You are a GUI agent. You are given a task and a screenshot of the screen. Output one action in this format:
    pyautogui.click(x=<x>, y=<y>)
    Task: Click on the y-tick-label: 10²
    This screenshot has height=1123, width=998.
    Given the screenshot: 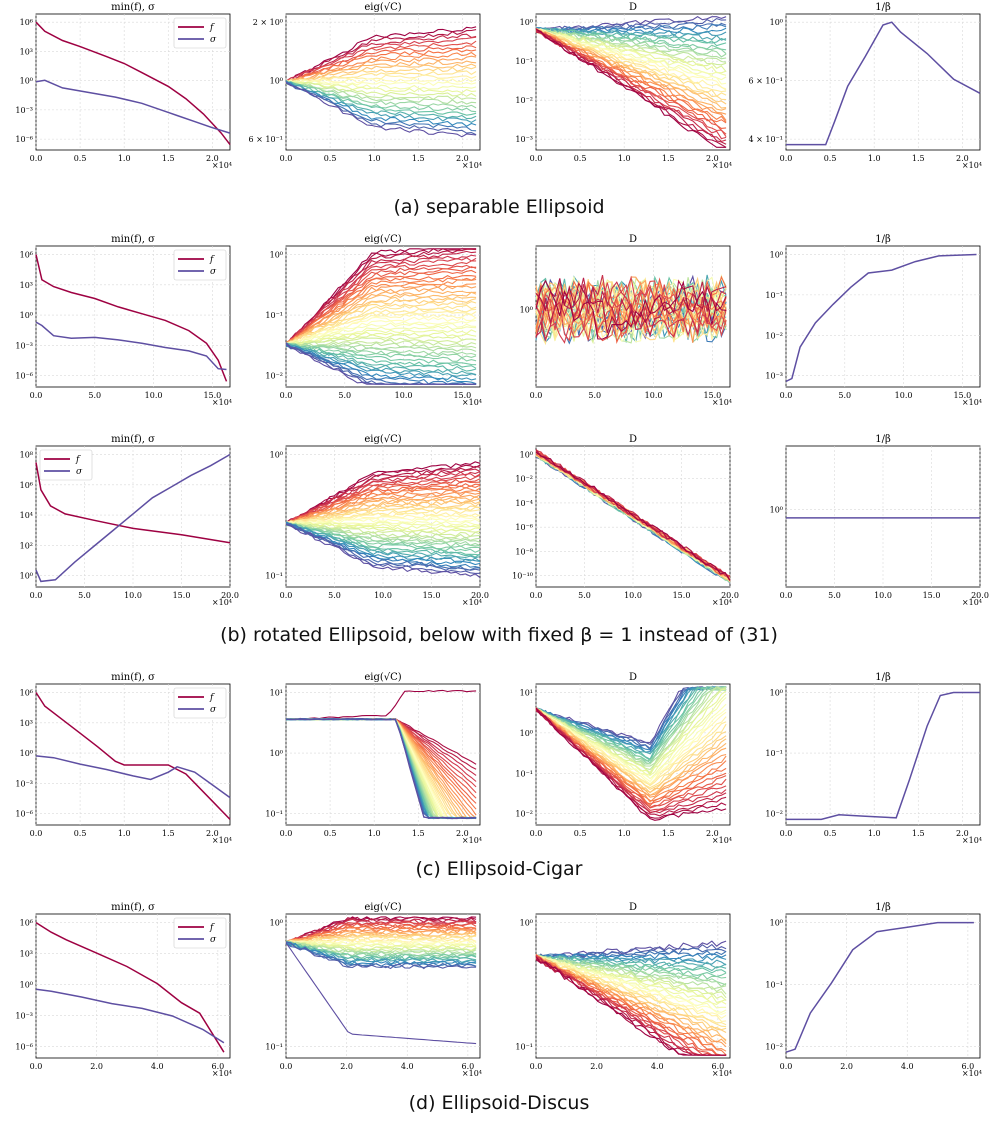 What is the action you would take?
    pyautogui.click(x=26, y=545)
    